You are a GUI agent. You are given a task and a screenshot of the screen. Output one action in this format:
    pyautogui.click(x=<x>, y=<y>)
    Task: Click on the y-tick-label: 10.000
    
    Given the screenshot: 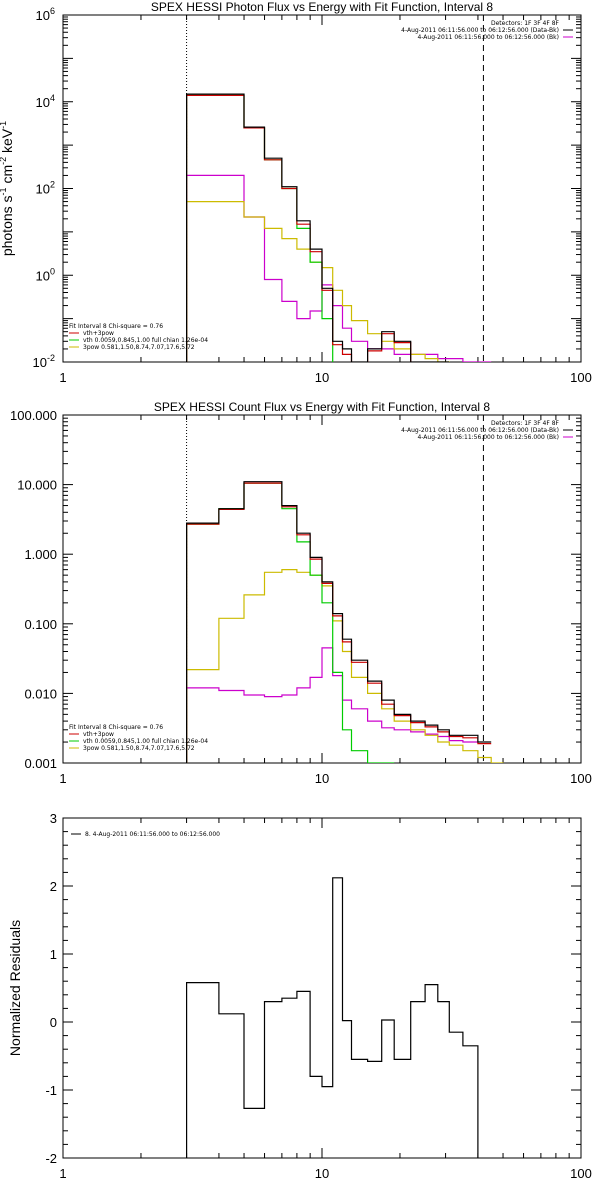 What is the action you would take?
    pyautogui.click(x=37, y=485)
    